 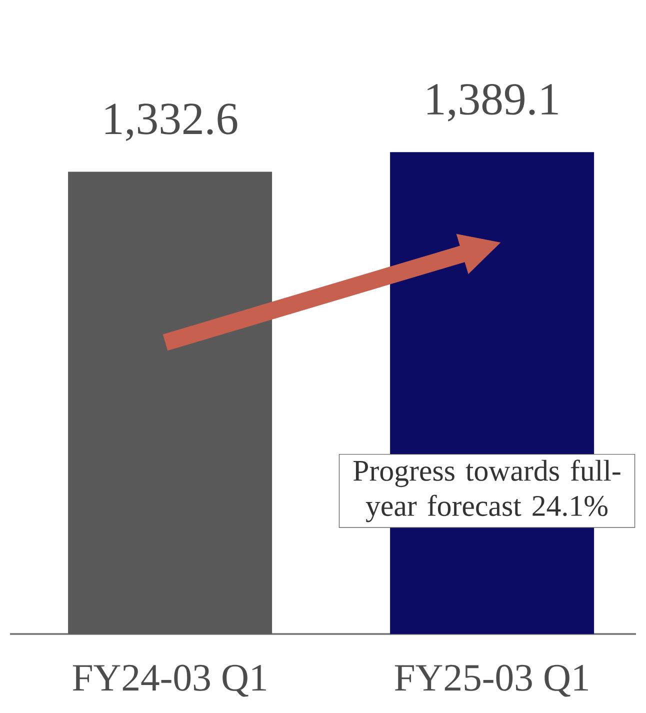 What do you see at coordinates (493, 103) in the screenshot?
I see `data-label: 1,389.1` at bounding box center [493, 103].